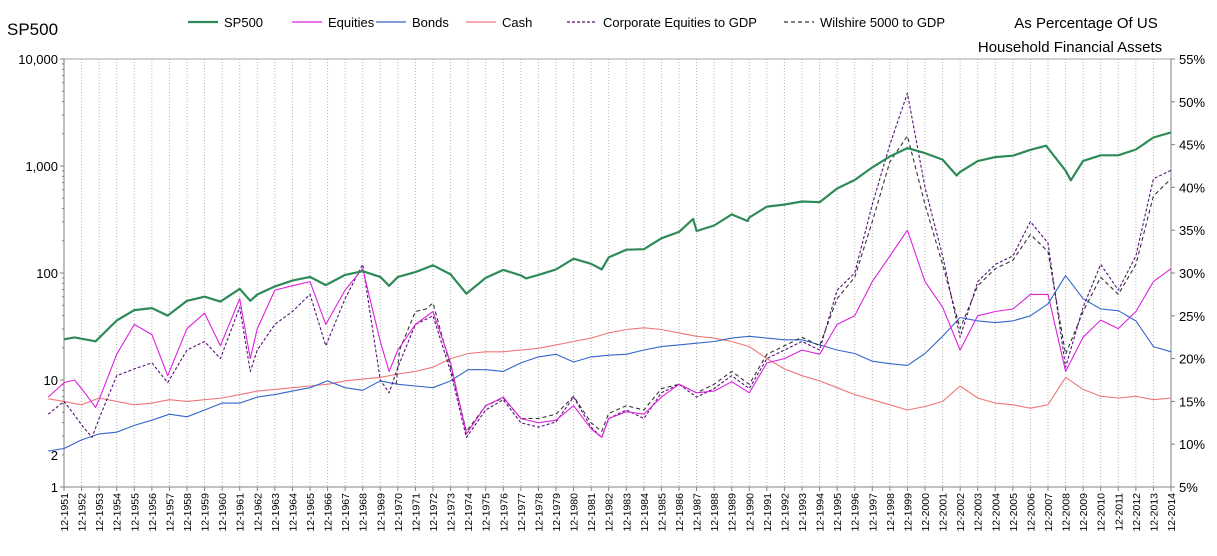 The width and height of the screenshot is (1217, 556). Describe the element at coordinates (1192, 102) in the screenshot. I see `right-tick-label: 50%` at that location.